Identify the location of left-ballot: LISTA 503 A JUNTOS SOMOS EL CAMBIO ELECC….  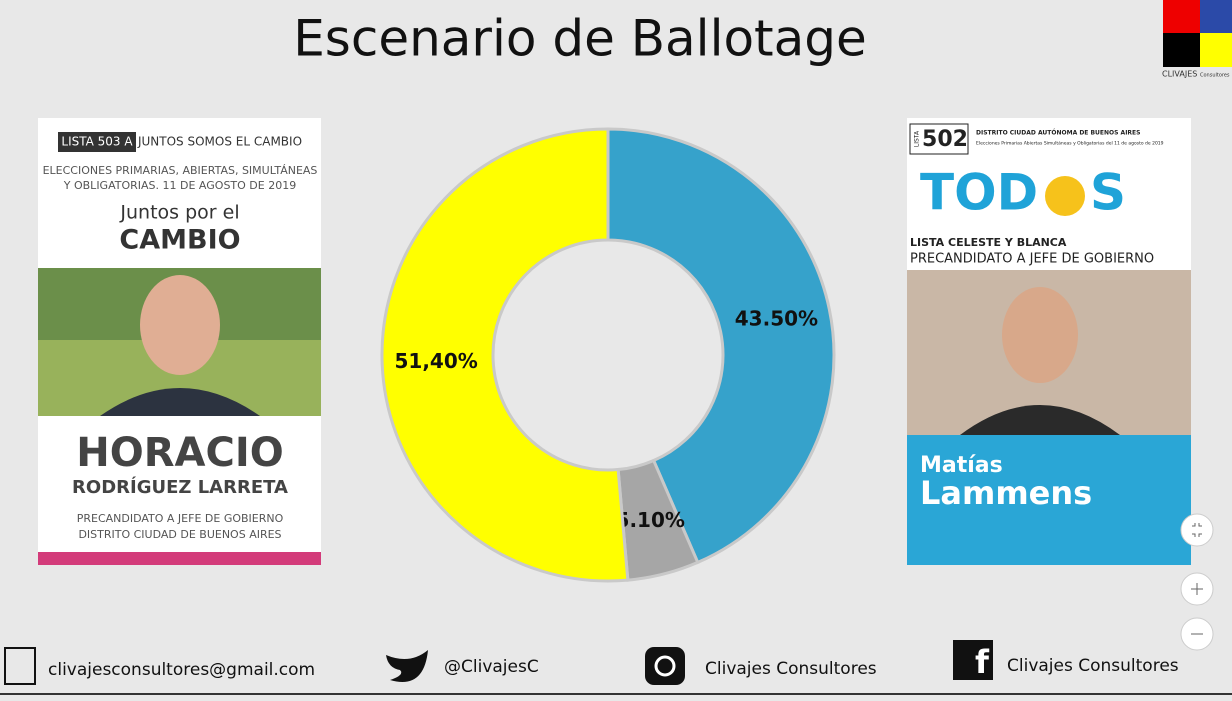
(179, 341).